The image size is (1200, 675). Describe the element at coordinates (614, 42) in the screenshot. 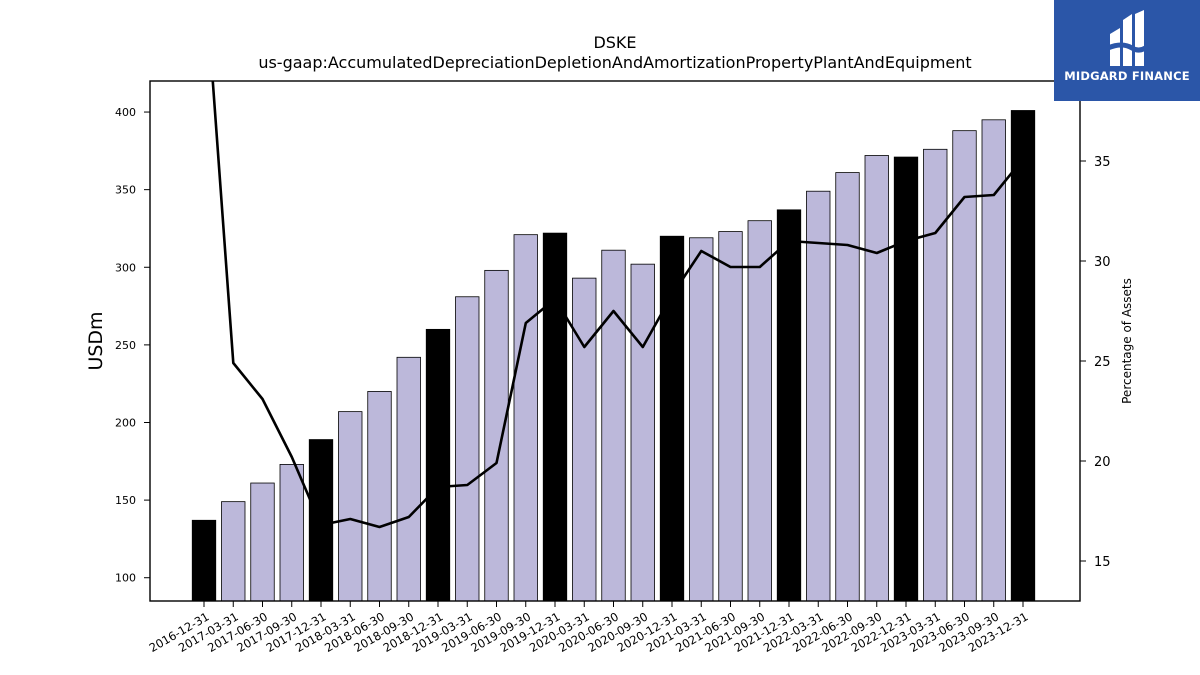

I see `chart-title: DSKE` at that location.